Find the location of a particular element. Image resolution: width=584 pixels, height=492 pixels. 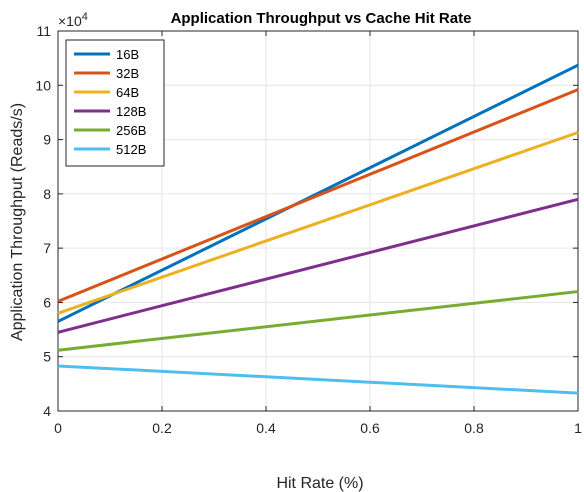

y-axis-exponent: ×10⁴ is located at coordinates (73, 20).